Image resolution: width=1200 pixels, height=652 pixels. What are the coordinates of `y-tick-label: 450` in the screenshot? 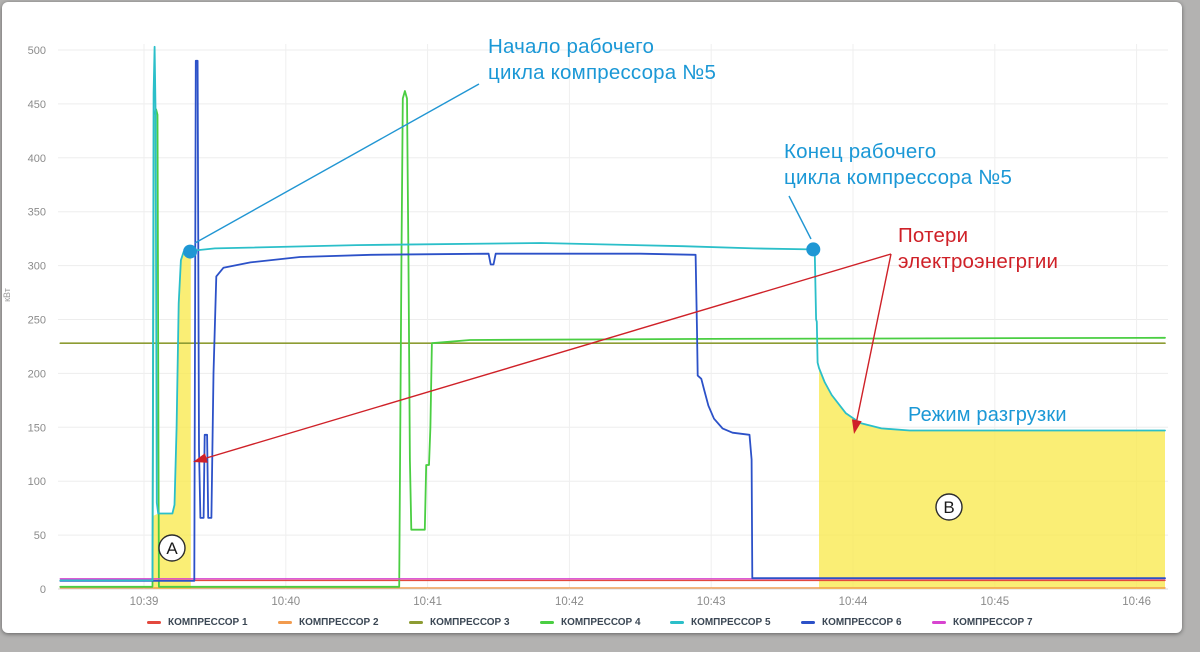 It's located at (37, 105).